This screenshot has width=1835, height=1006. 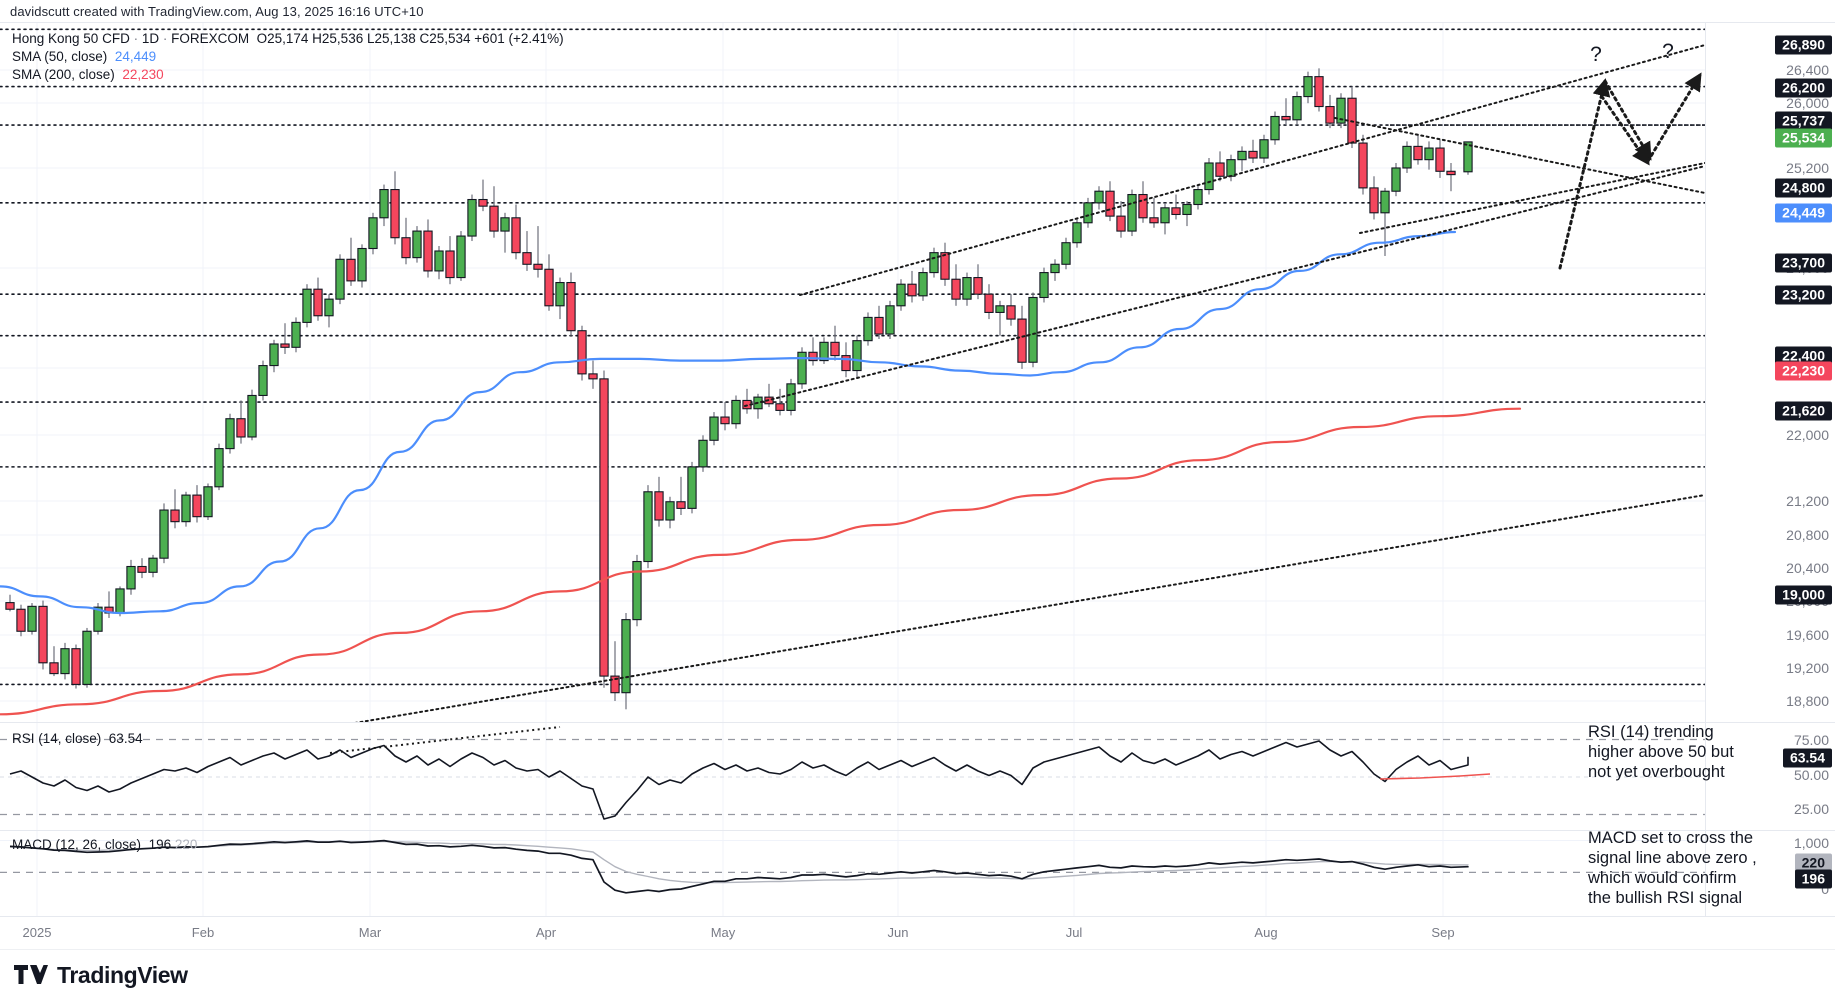 What do you see at coordinates (37, 932) in the screenshot?
I see `time-axis-label: 2025` at bounding box center [37, 932].